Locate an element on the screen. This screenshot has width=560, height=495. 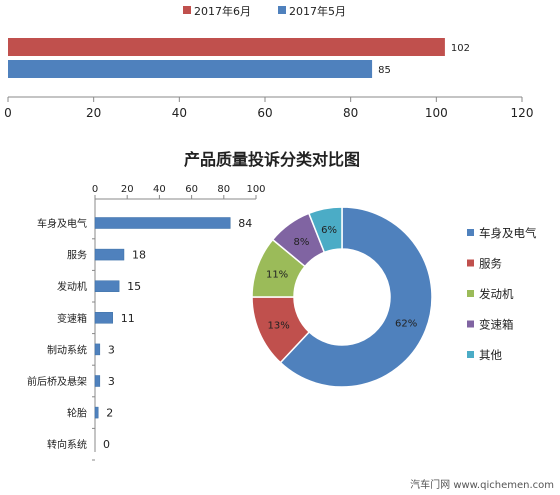
category-label: 车身及电气 is located at coordinates (62, 223).